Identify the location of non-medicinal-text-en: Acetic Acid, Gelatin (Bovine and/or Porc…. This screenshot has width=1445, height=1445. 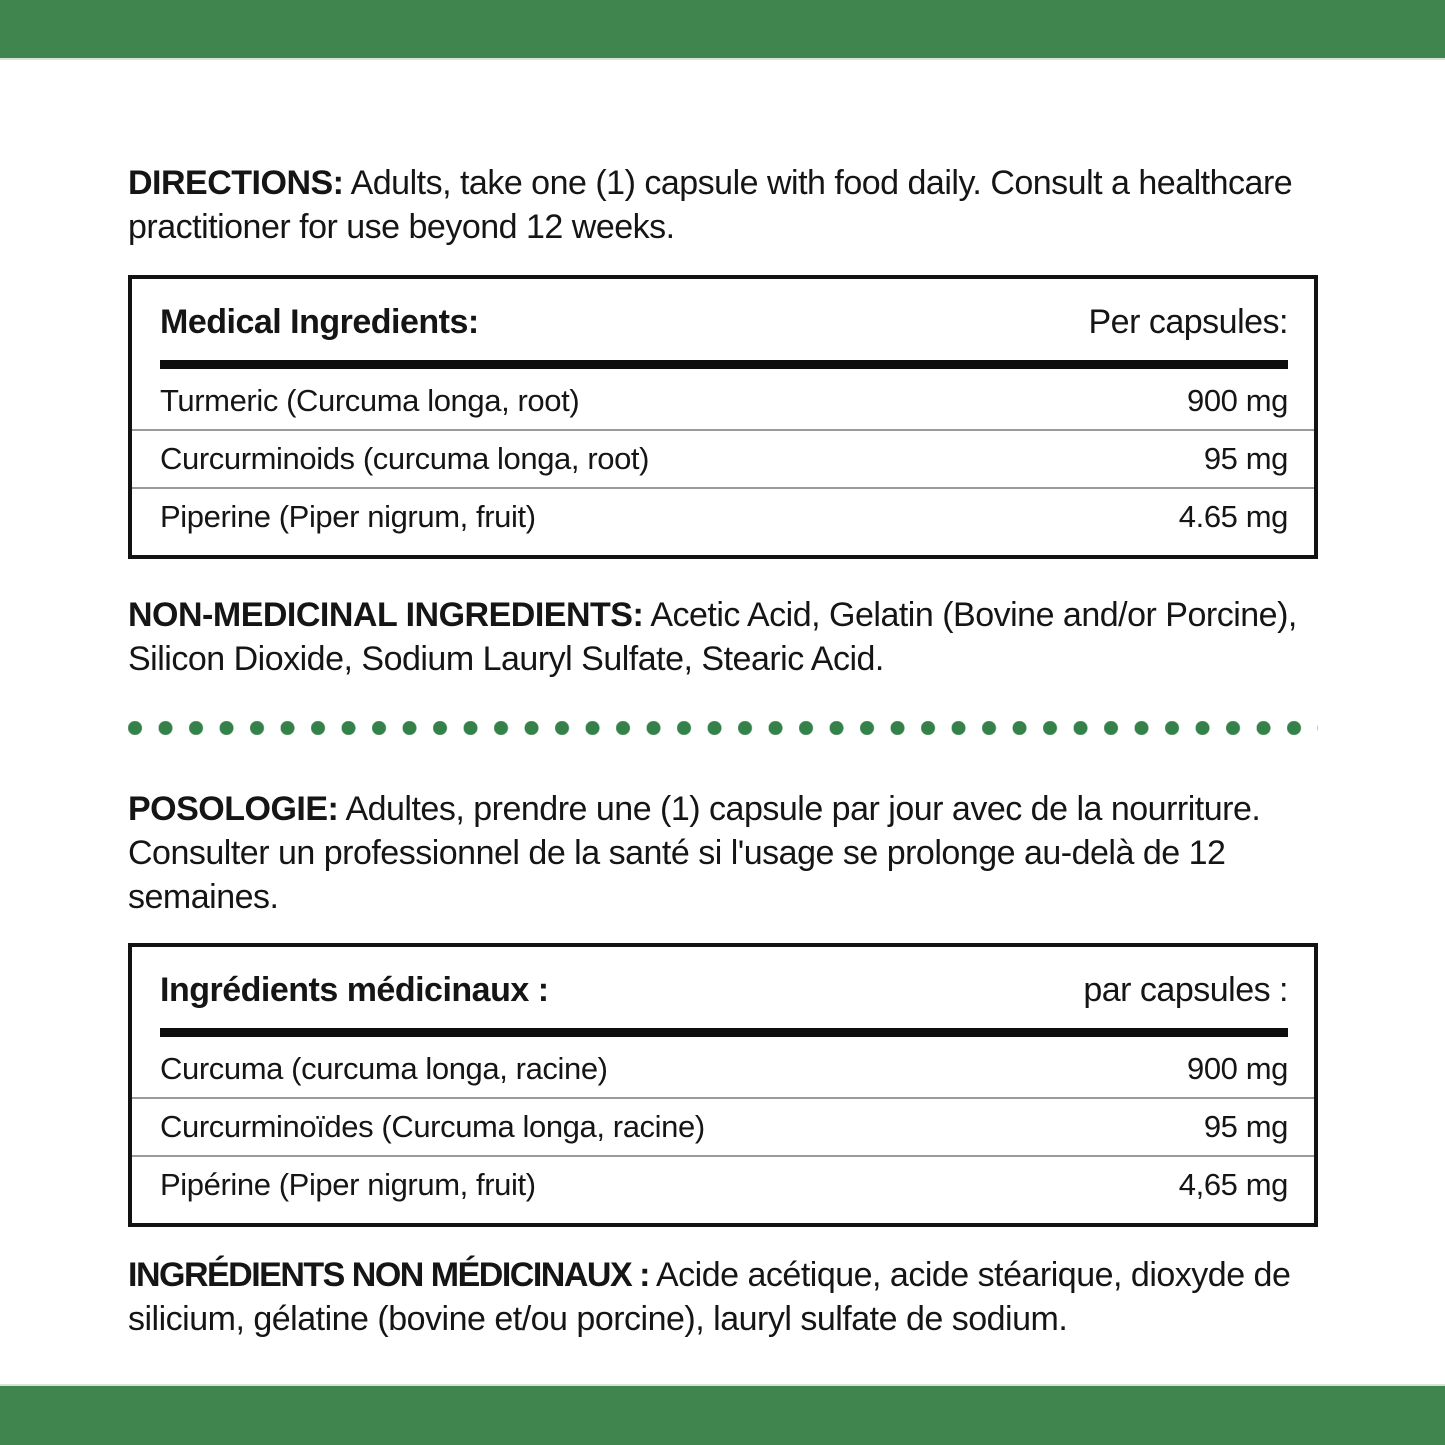
(712, 637).